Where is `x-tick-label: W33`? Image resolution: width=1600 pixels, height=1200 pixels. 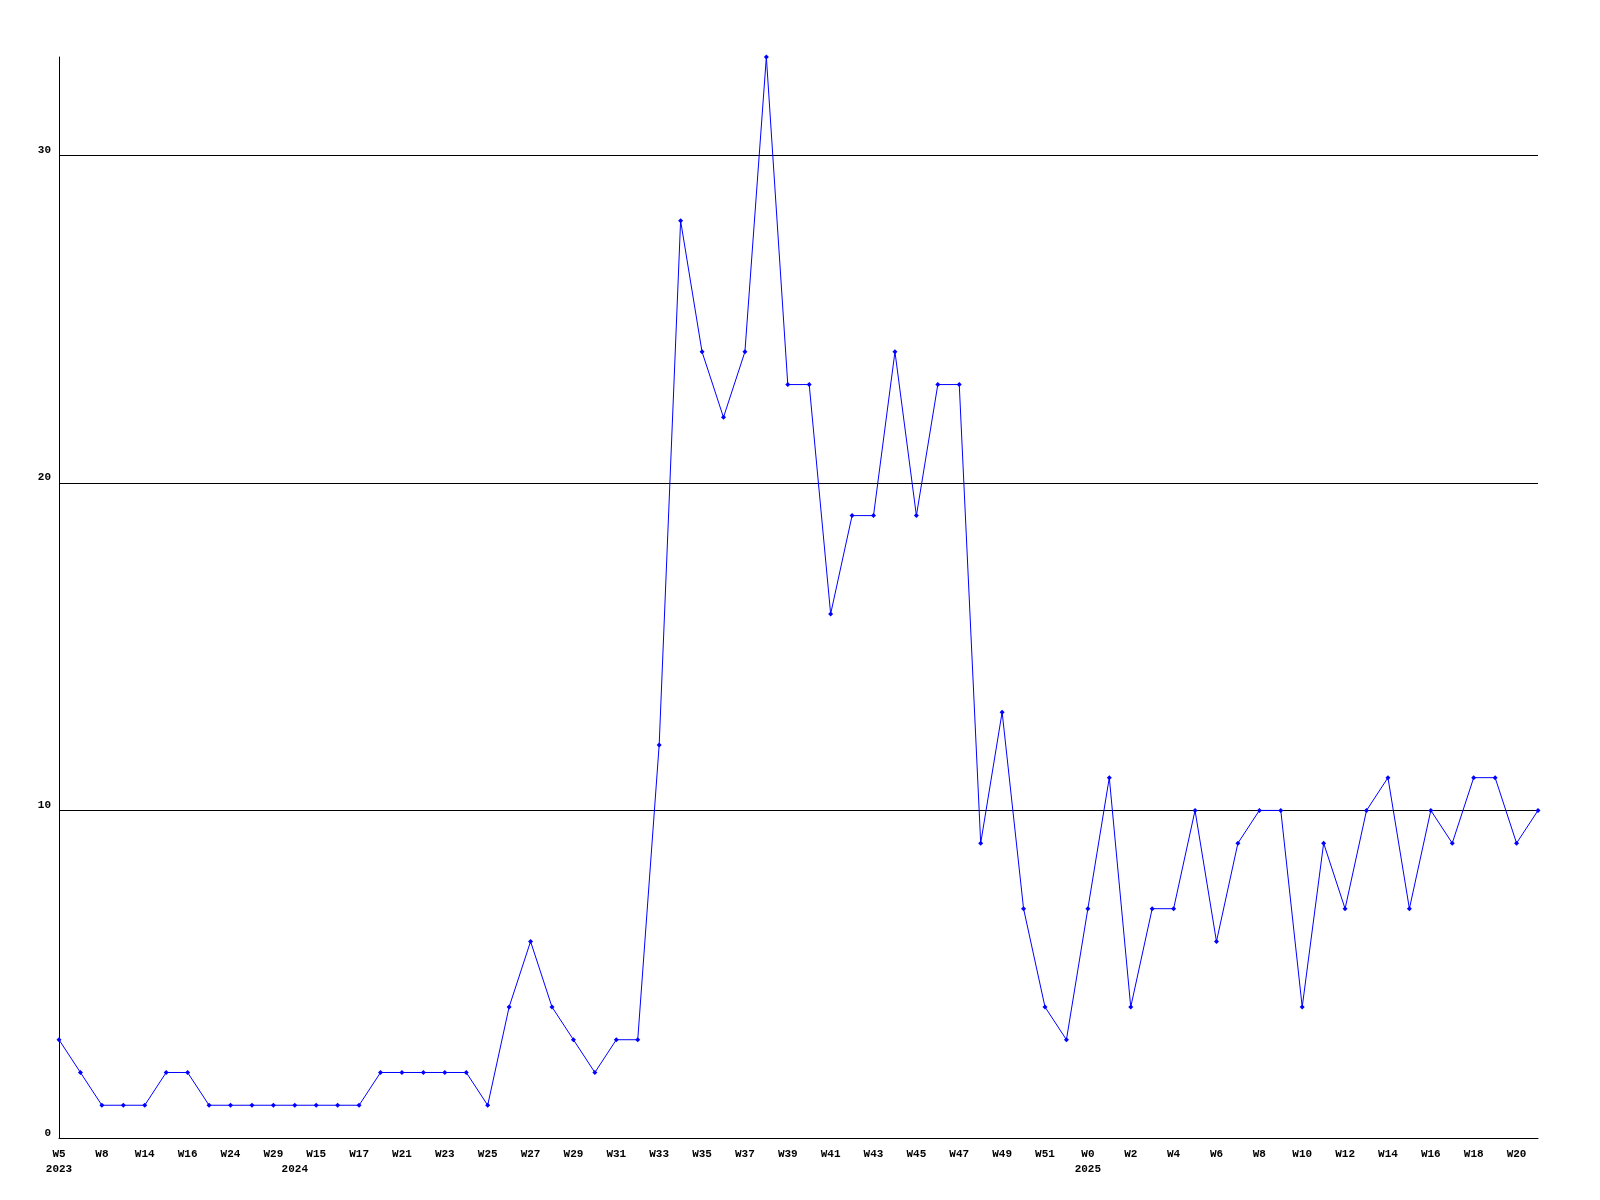
x-tick-label: W33 is located at coordinates (659, 1153).